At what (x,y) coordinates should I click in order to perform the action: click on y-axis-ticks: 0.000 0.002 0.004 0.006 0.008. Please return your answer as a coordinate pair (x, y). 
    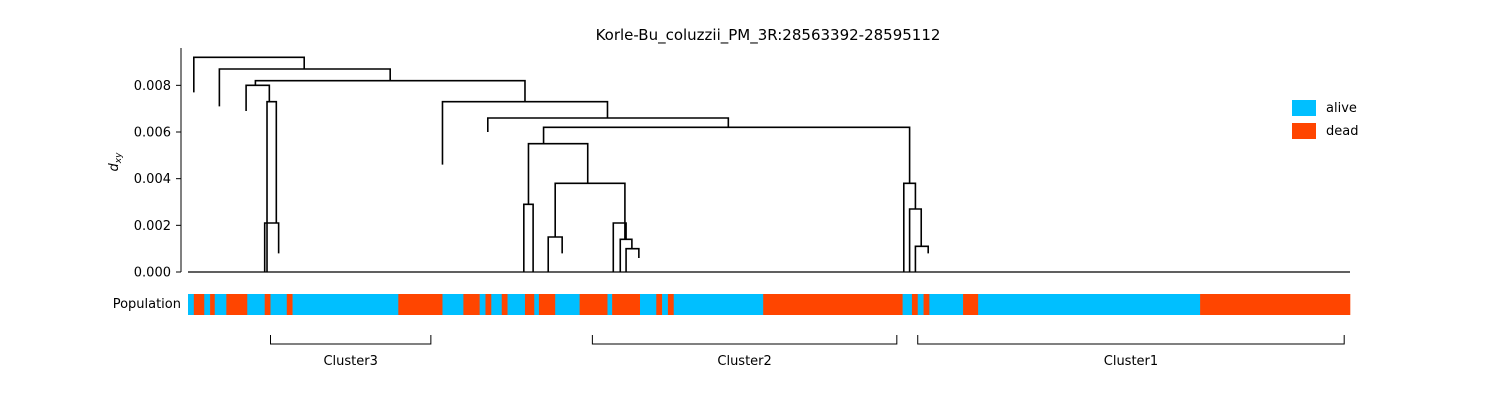
    Looking at the image, I should click on (157, 180).